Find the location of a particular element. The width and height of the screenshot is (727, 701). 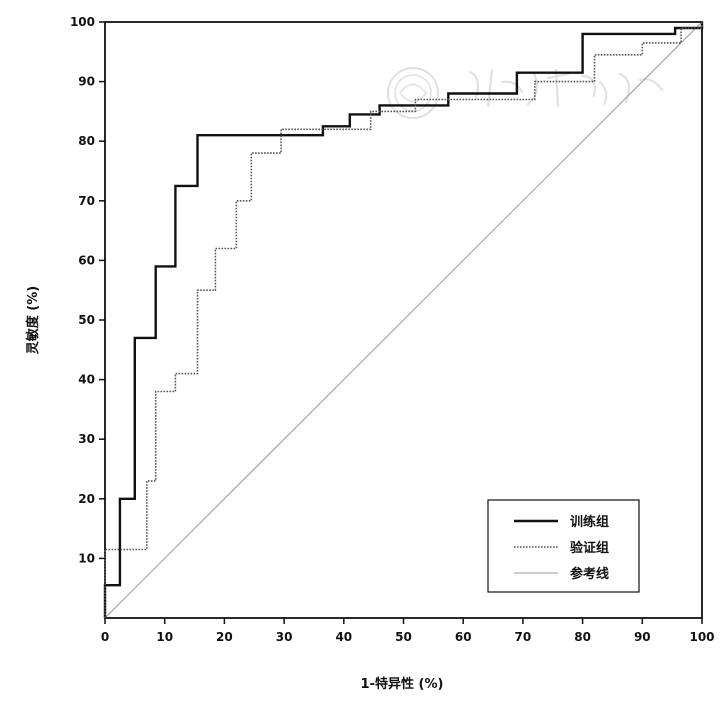

x-tick-label: 30 is located at coordinates (284, 637).